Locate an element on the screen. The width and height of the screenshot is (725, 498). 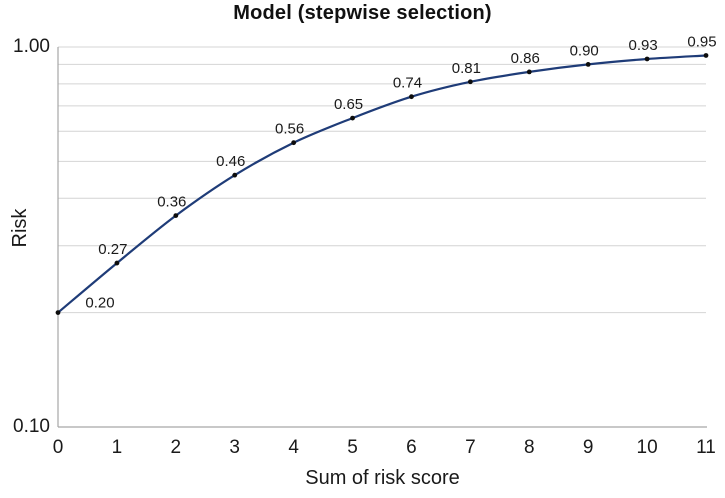
data-point-label: 0.27 is located at coordinates (112, 249).